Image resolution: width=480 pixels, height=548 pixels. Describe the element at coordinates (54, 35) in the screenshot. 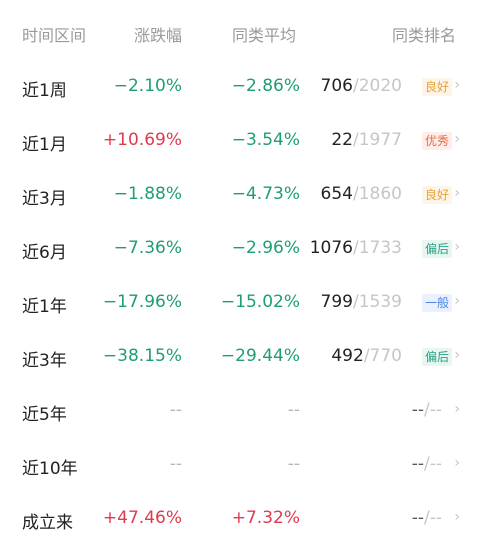

I see `header-period: 时间区间` at that location.